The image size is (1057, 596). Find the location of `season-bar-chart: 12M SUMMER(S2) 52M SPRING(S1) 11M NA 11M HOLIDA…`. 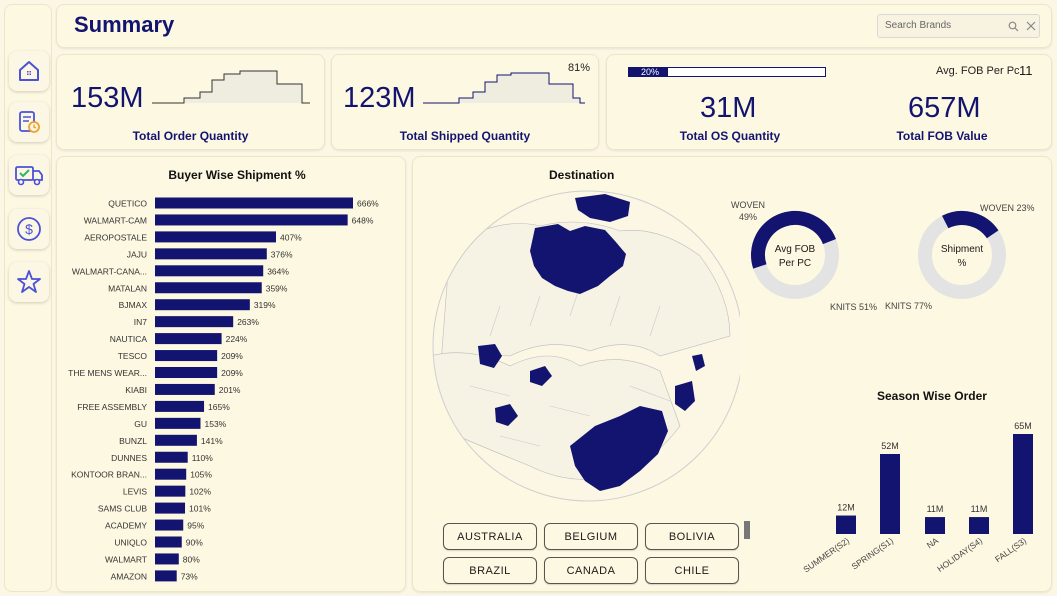

season-bar-chart: 12M SUMMER(S2) 52M SPRING(S1) 11M NA 11M HOLIDA… is located at coordinates (917, 498).